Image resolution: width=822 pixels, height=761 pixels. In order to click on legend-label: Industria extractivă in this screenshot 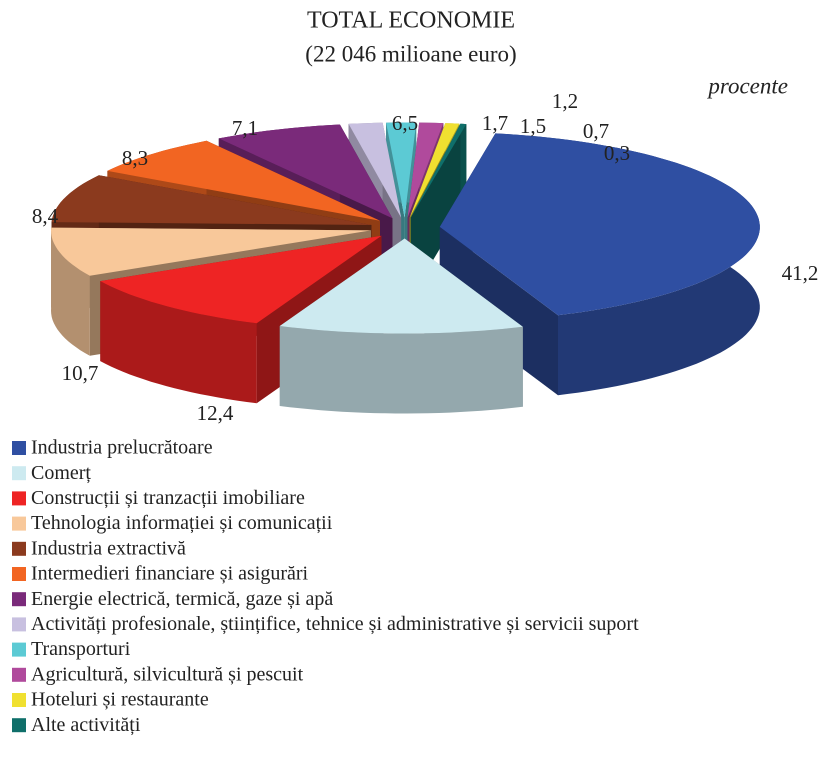, I will do `click(108, 548)`.